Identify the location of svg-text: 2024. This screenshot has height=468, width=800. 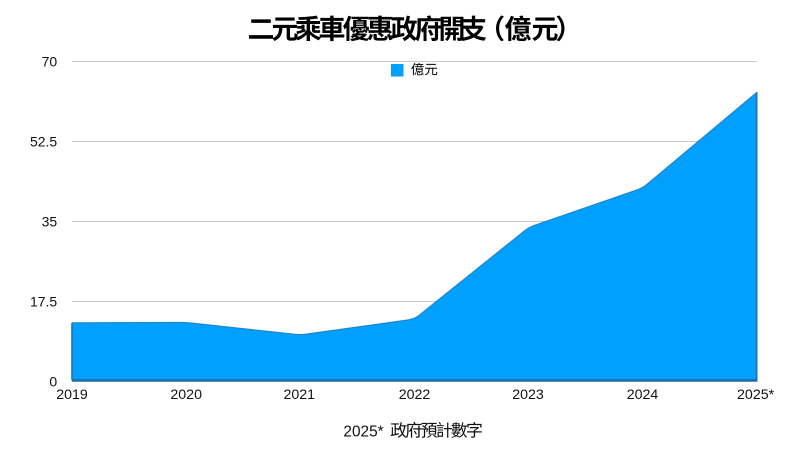
(643, 395).